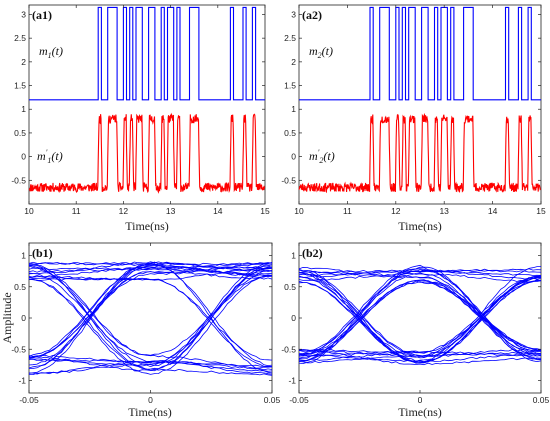 The height and width of the screenshot is (421, 550). What do you see at coordinates (22, 381) in the screenshot?
I see `y-tick-label: -1` at bounding box center [22, 381].